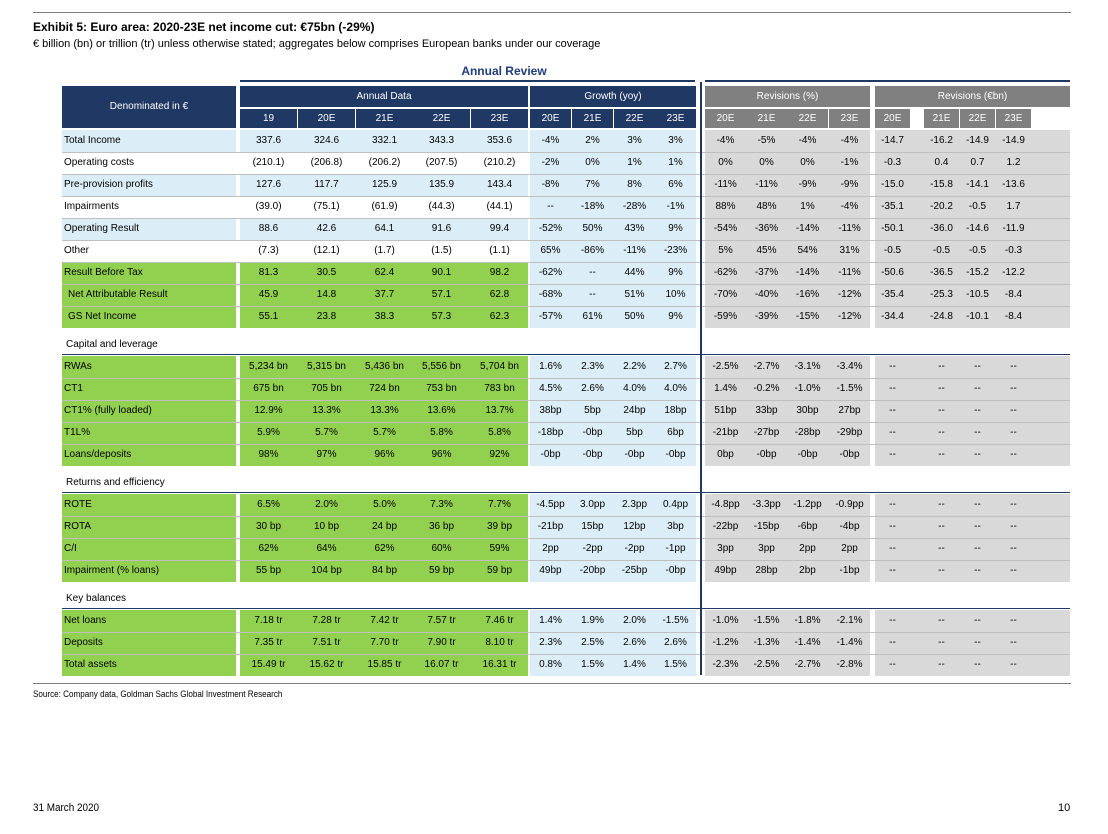 The height and width of the screenshot is (834, 1108). What do you see at coordinates (441, 184) in the screenshot?
I see `annual-cell: 135.9` at bounding box center [441, 184].